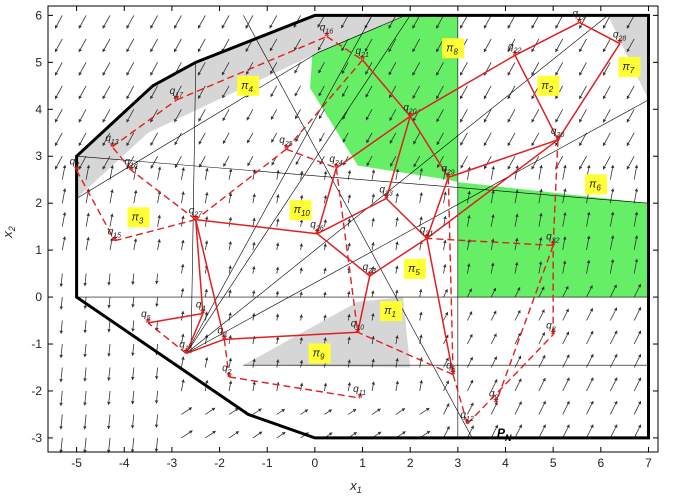 This screenshot has width=684, height=500. What do you see at coordinates (364, 55) in the screenshot?
I see `node-label-sub-q21: 21` at bounding box center [364, 55].